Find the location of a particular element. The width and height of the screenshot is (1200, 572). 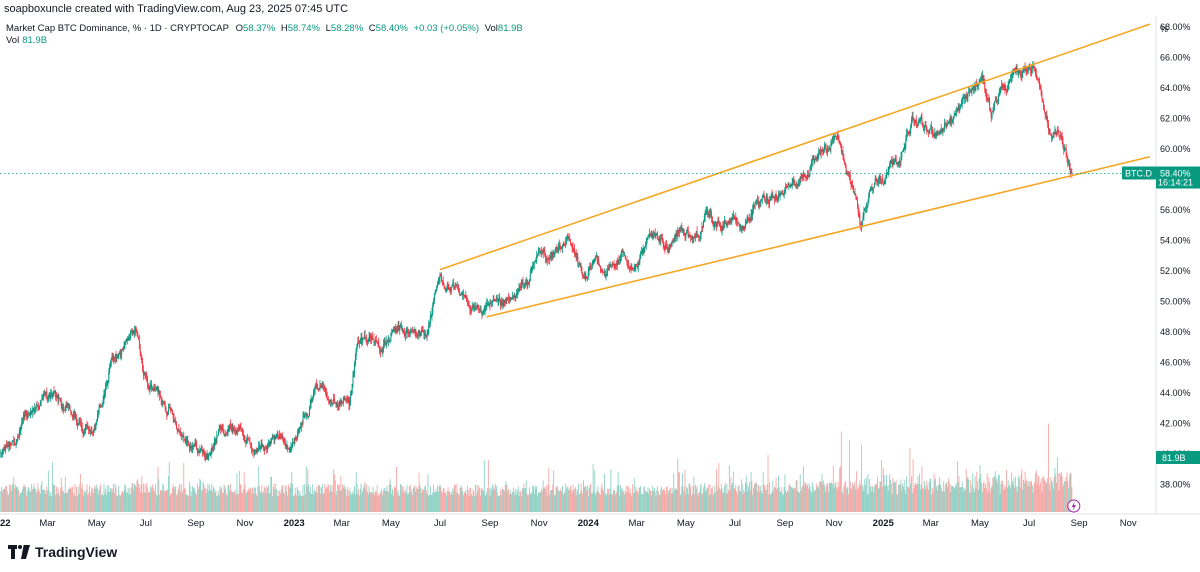

high-value: 58.74% is located at coordinates (303, 28).